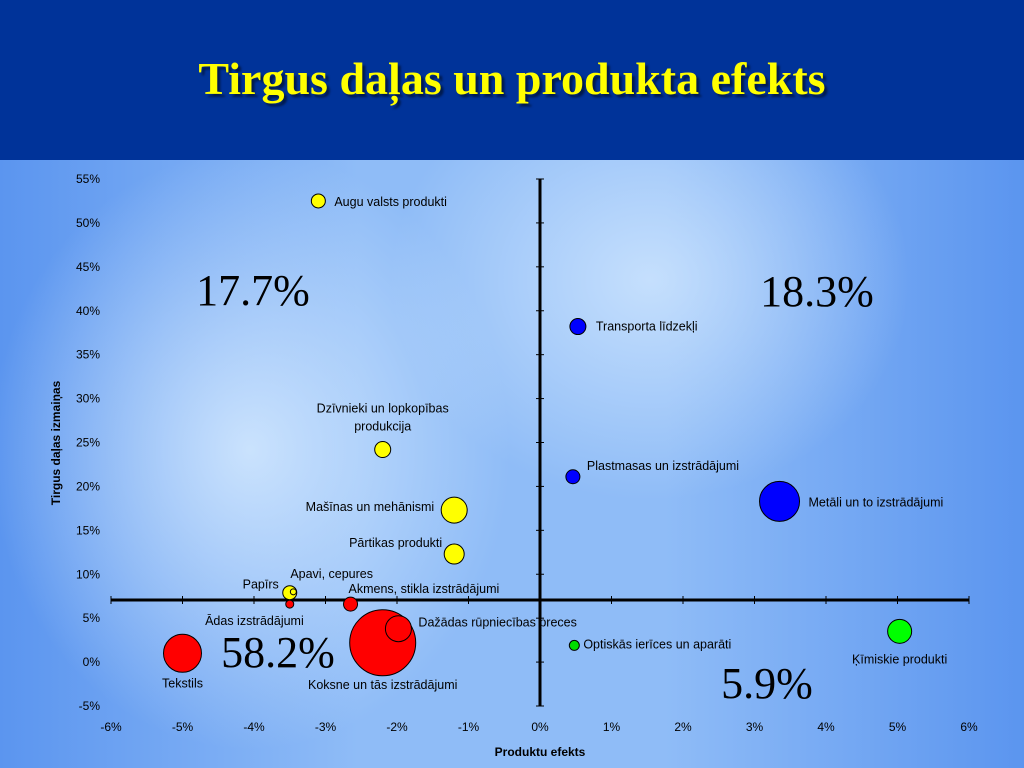 The image size is (1024, 768). Describe the element at coordinates (898, 727) in the screenshot. I see `x-tick-label: 5%` at that location.